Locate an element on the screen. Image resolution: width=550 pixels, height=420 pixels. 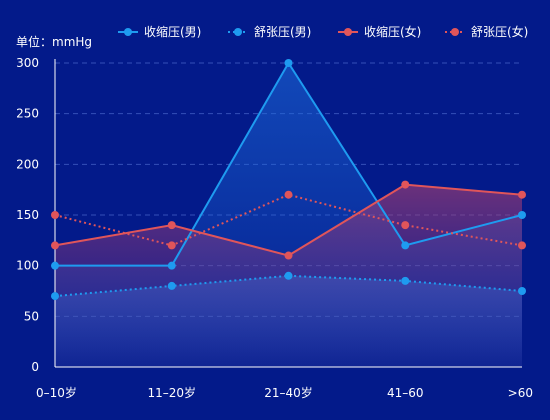
x-tick-label: 41–60 is located at coordinates (405, 393).